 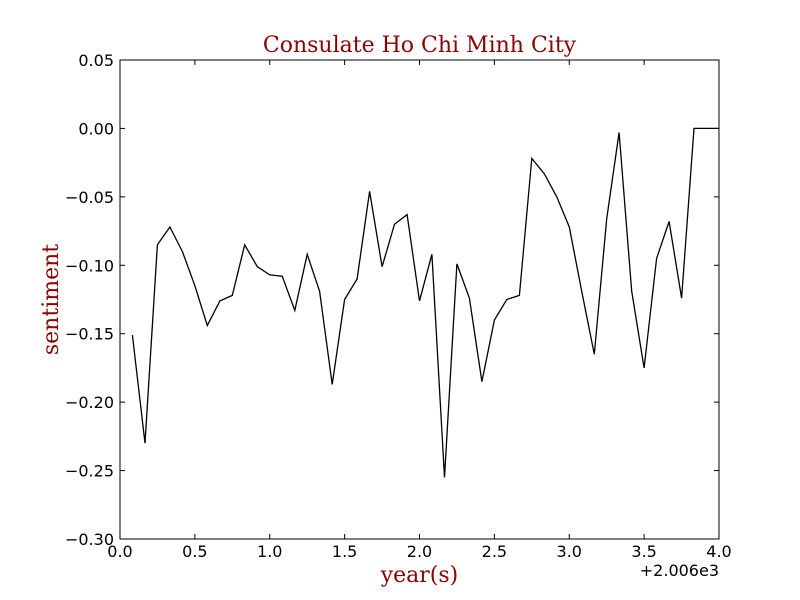 I want to click on x-tick-label: 1.0, so click(x=269, y=551).